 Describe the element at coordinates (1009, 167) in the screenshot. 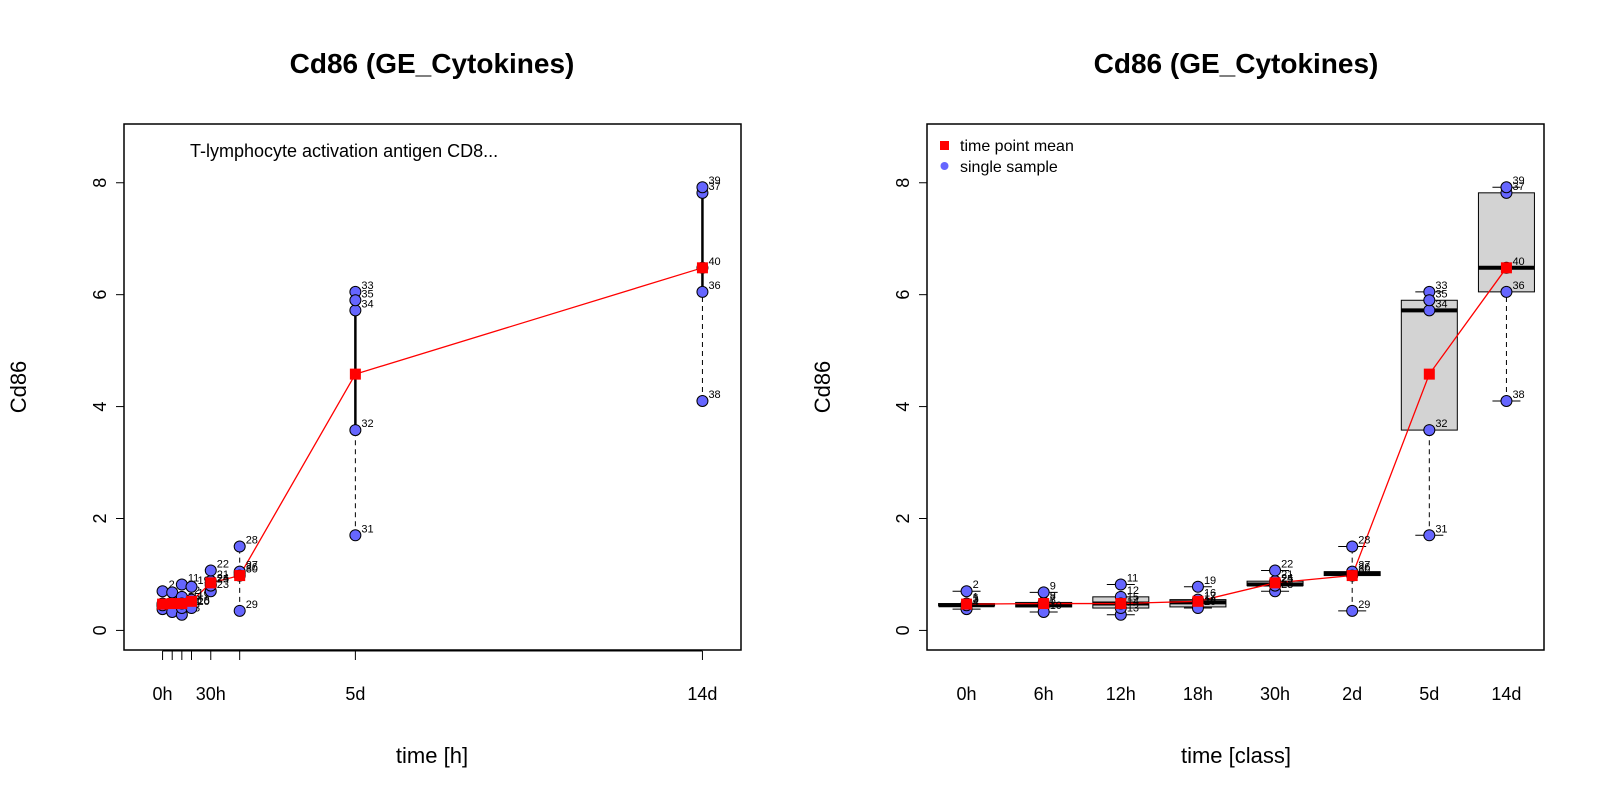

I see `legend-sample-label: single sample` at that location.